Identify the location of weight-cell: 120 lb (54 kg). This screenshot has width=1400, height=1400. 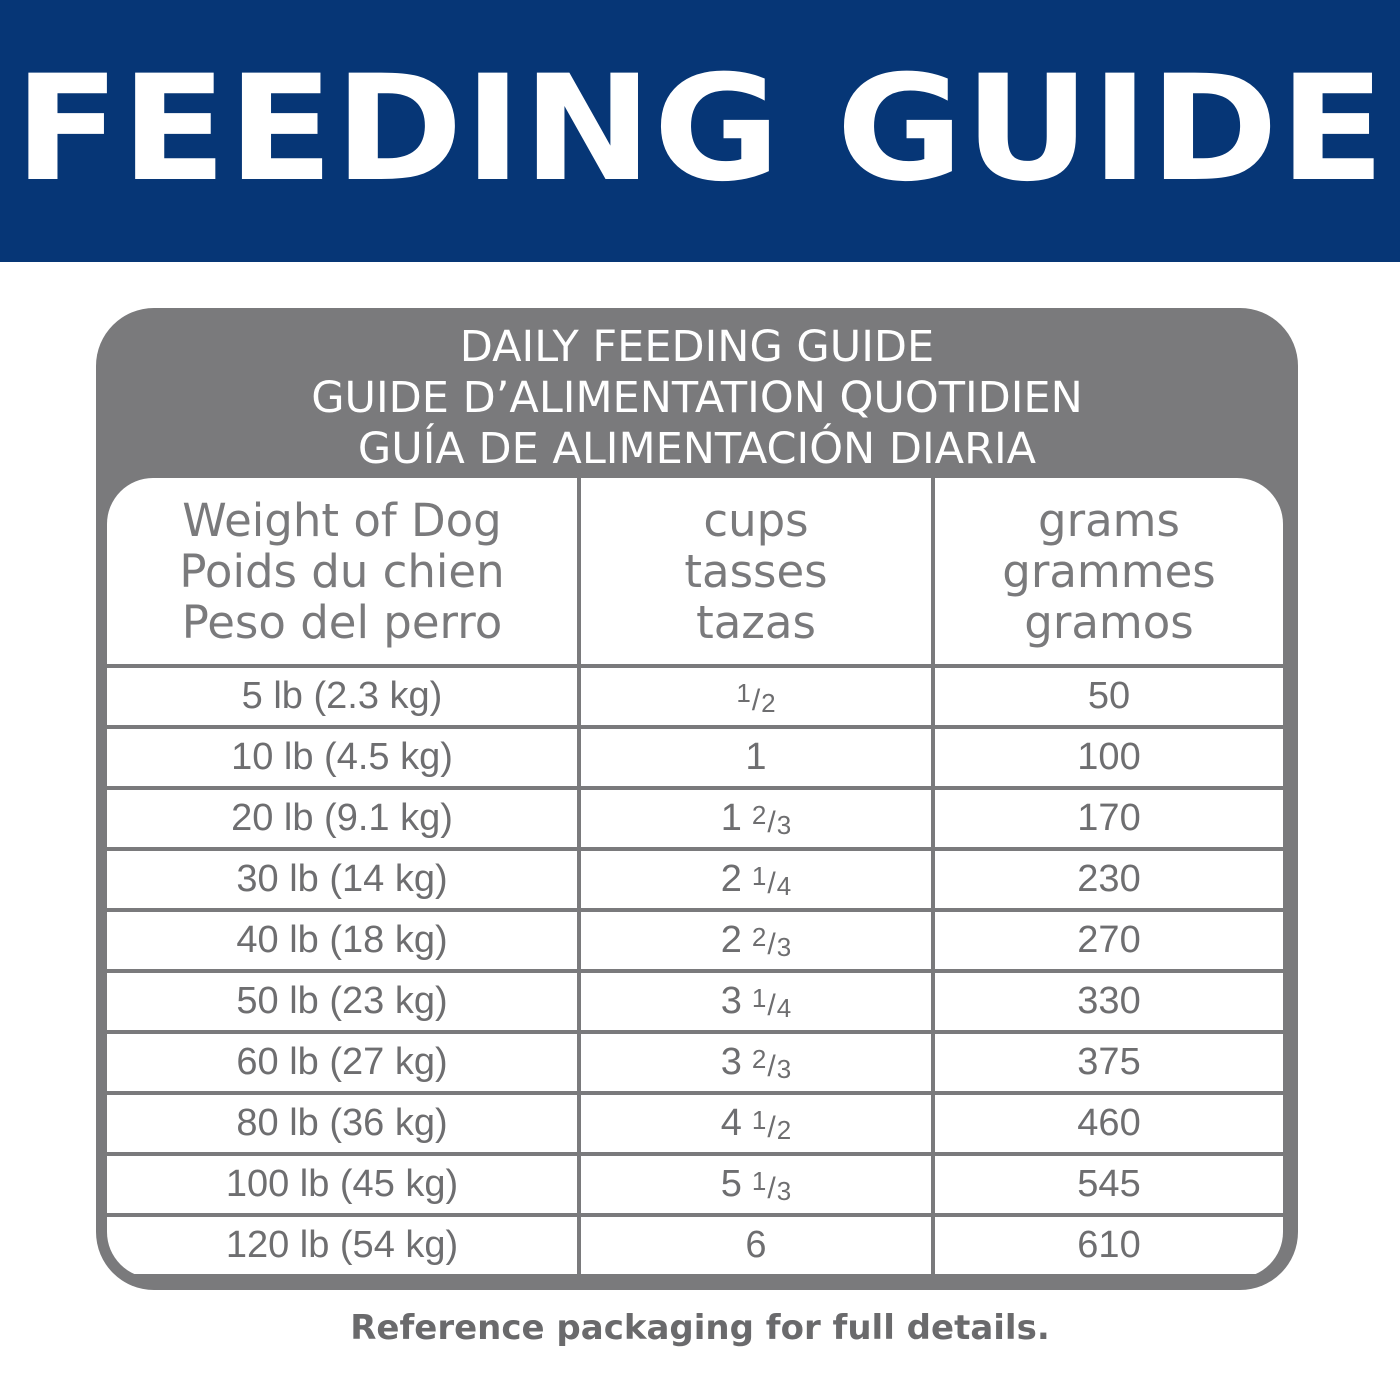
(342, 1245).